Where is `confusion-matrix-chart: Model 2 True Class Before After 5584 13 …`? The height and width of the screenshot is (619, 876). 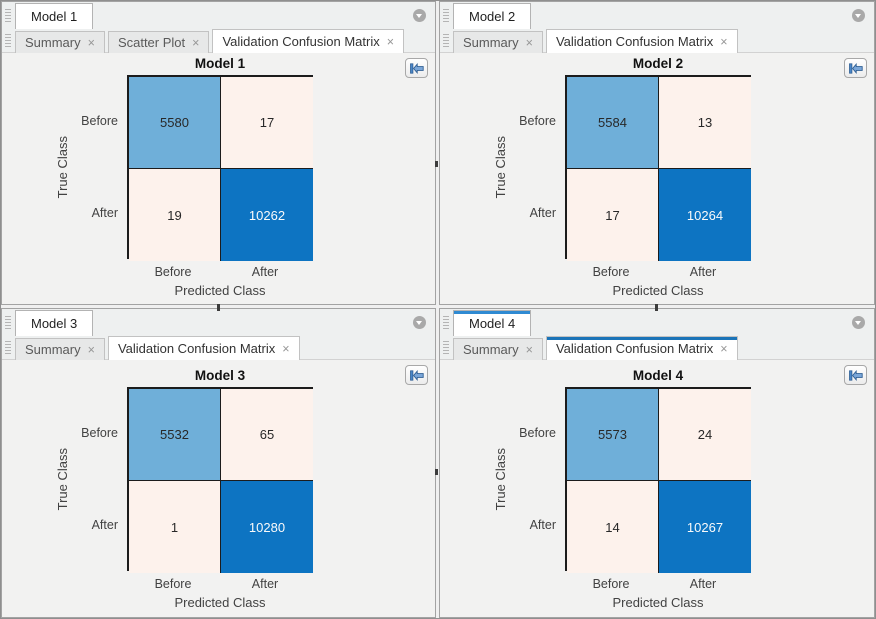
confusion-matrix-chart: Model 2 True Class Before After 5584 13 … is located at coordinates (621, 179).